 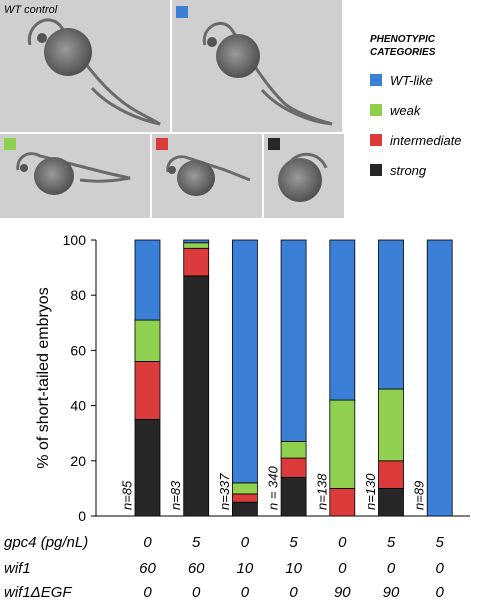 I want to click on condition-label-wif1: wif1, so click(x=17, y=568).